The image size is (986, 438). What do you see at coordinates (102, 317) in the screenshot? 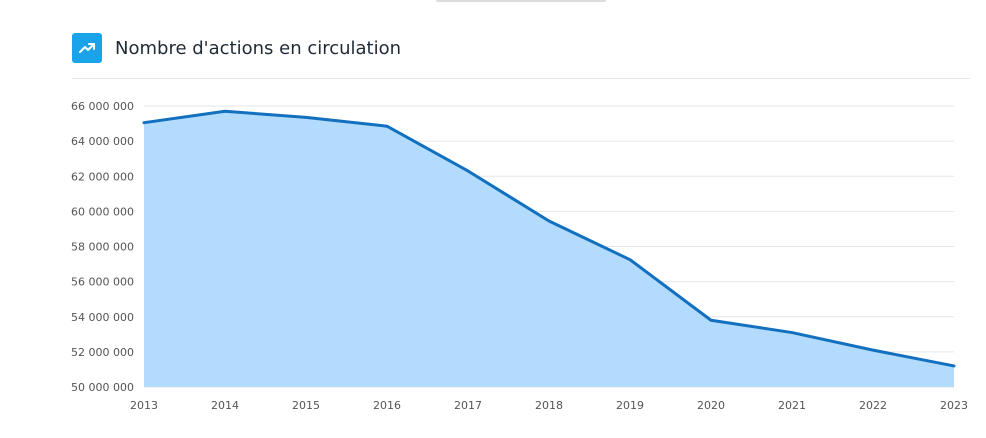
I see `y-tick-label: 54 000 000` at bounding box center [102, 317].